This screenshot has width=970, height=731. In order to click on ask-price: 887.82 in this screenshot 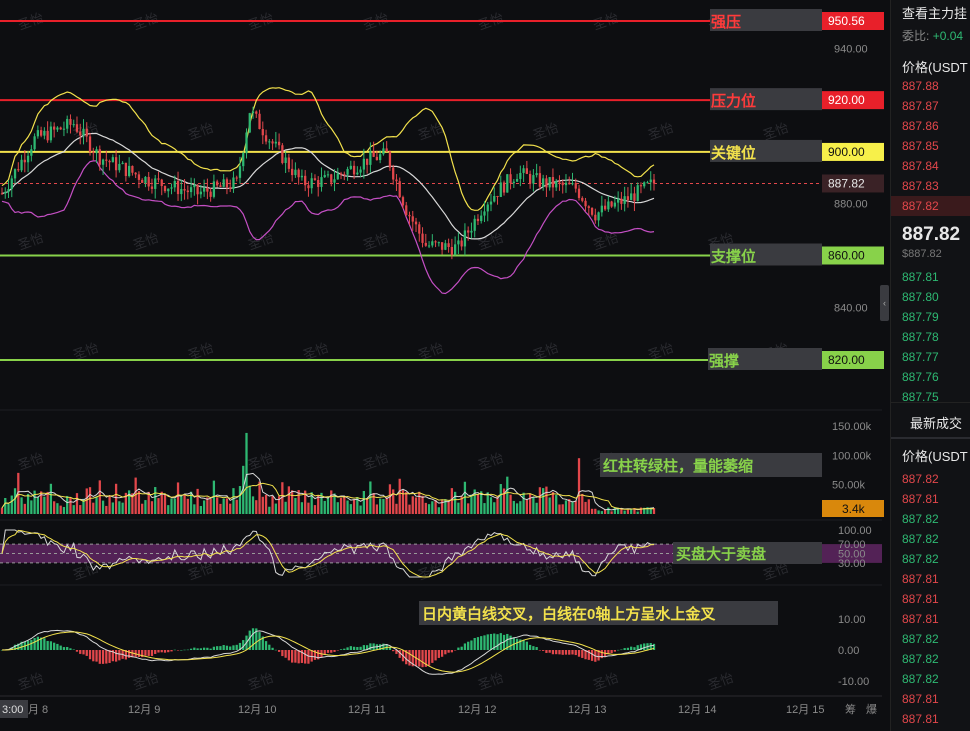, I will do `click(920, 206)`.